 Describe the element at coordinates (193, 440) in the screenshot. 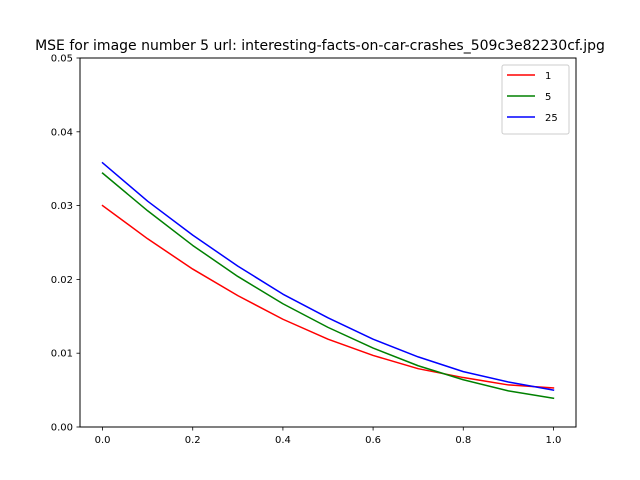

I see `x-tick-label: 0.2` at that location.